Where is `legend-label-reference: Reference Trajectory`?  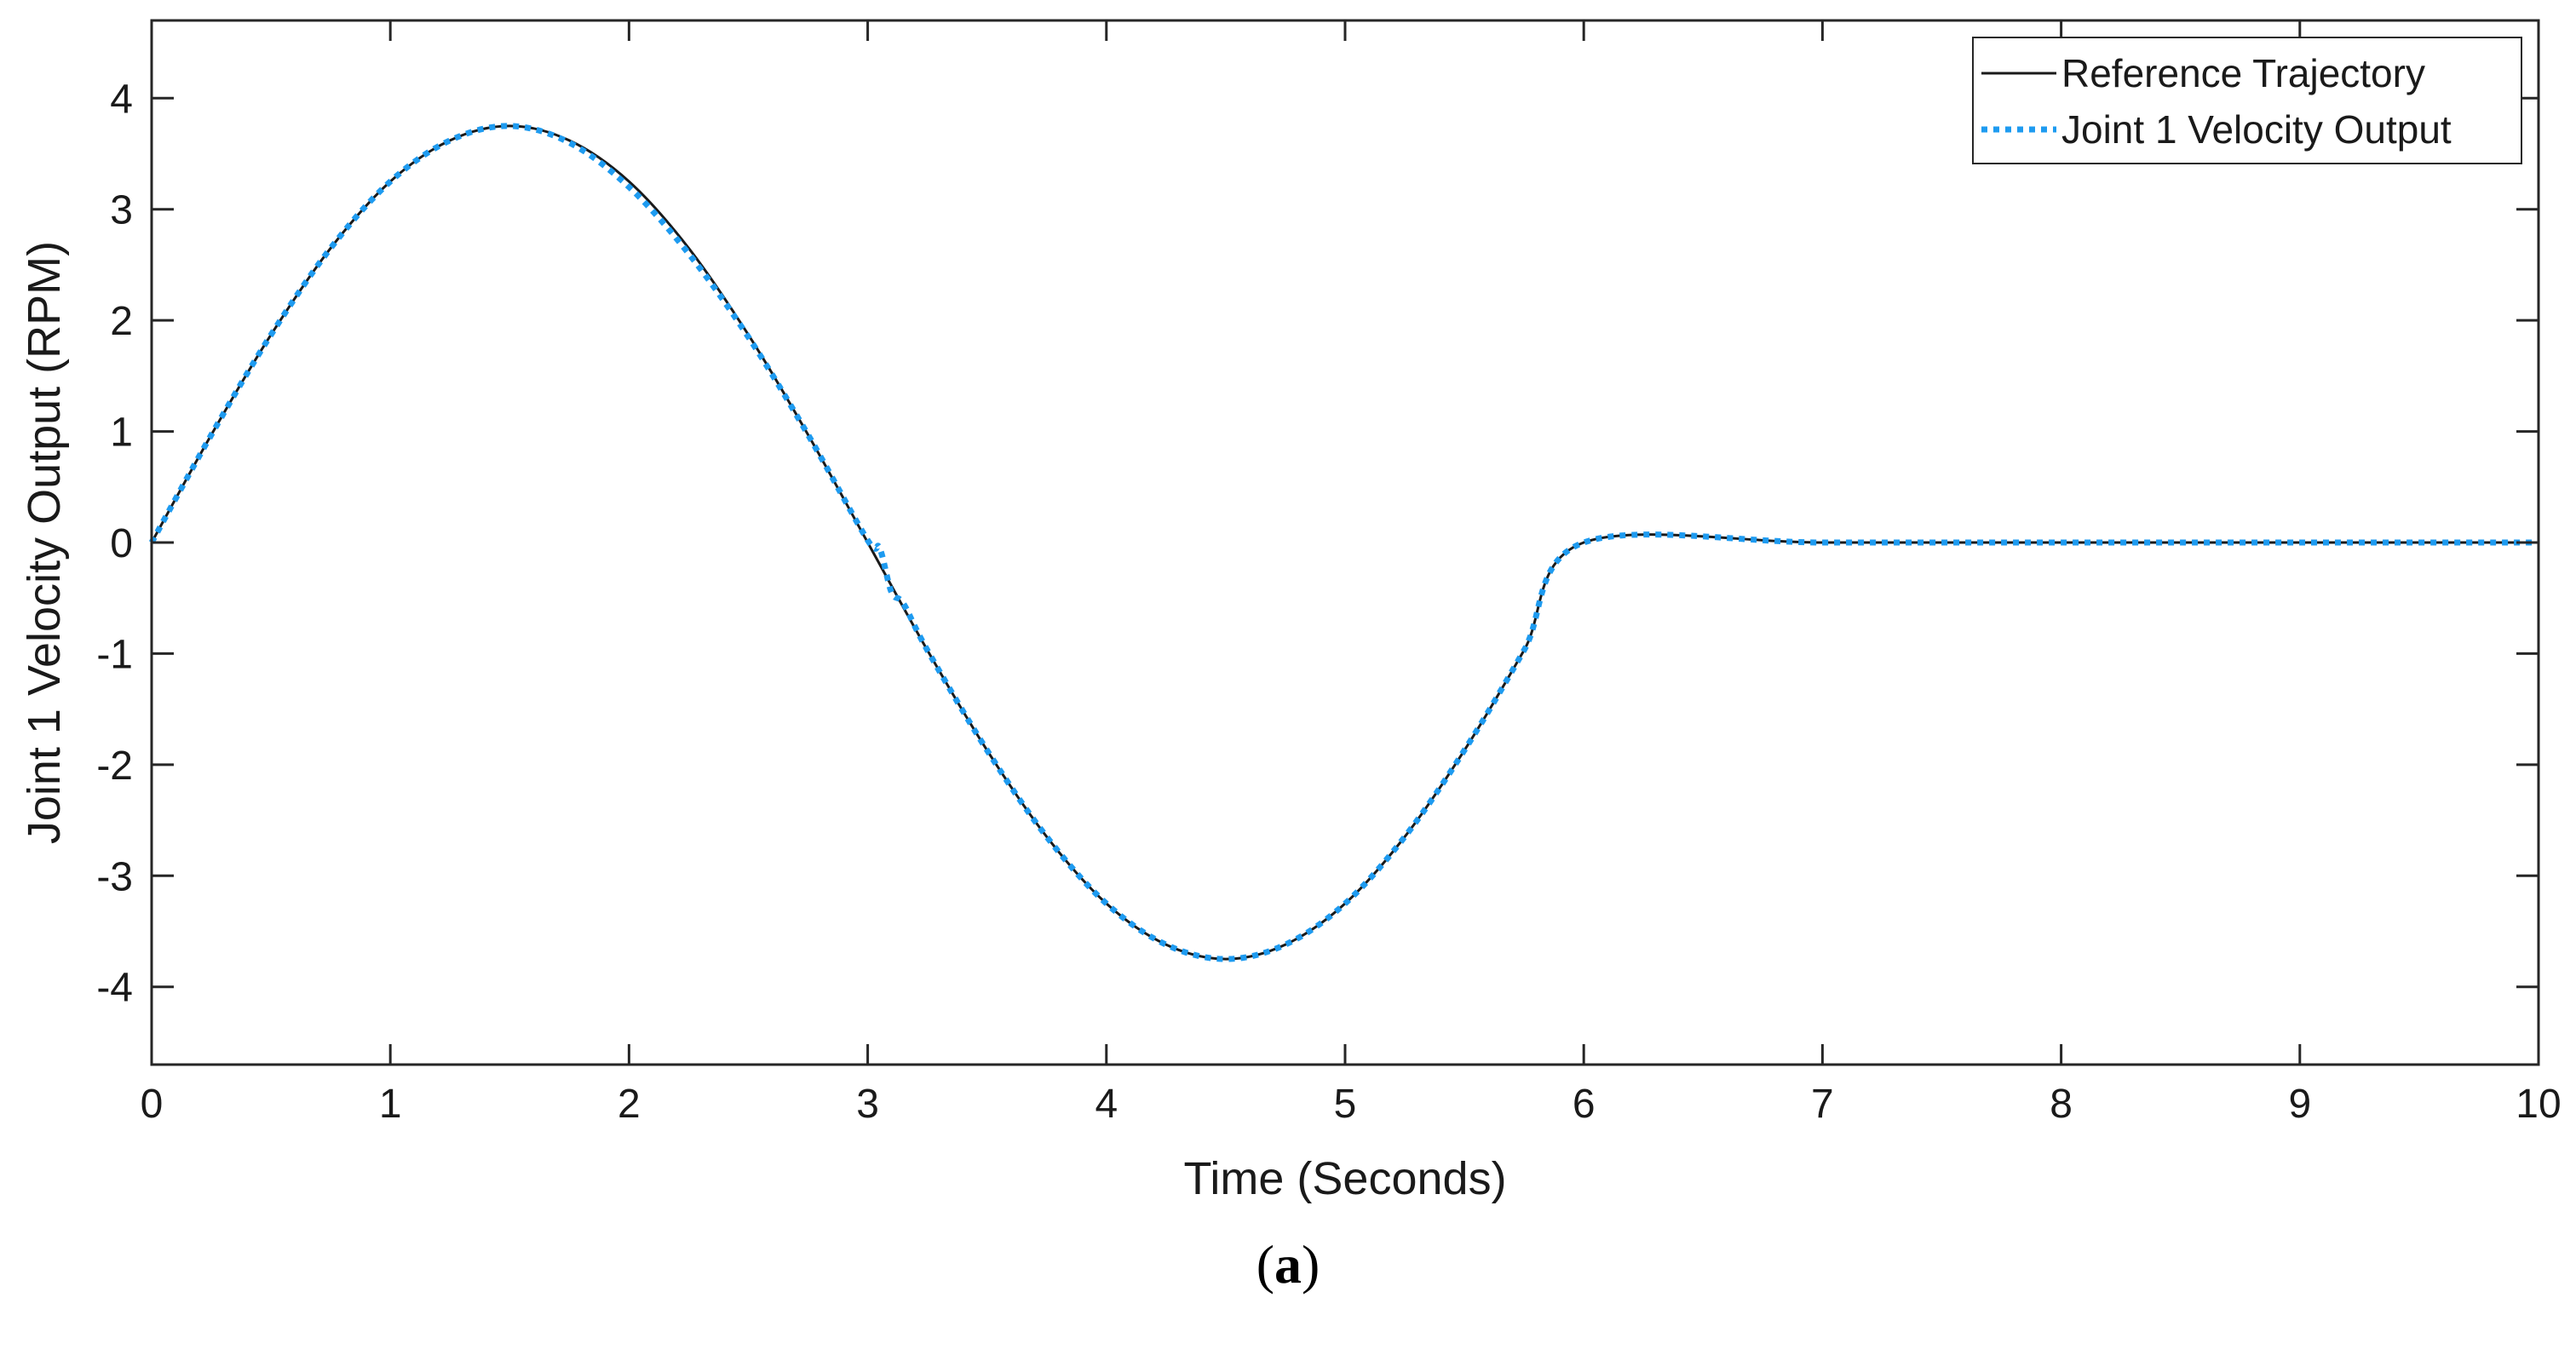 legend-label-reference: Reference Trajectory is located at coordinates (2243, 73).